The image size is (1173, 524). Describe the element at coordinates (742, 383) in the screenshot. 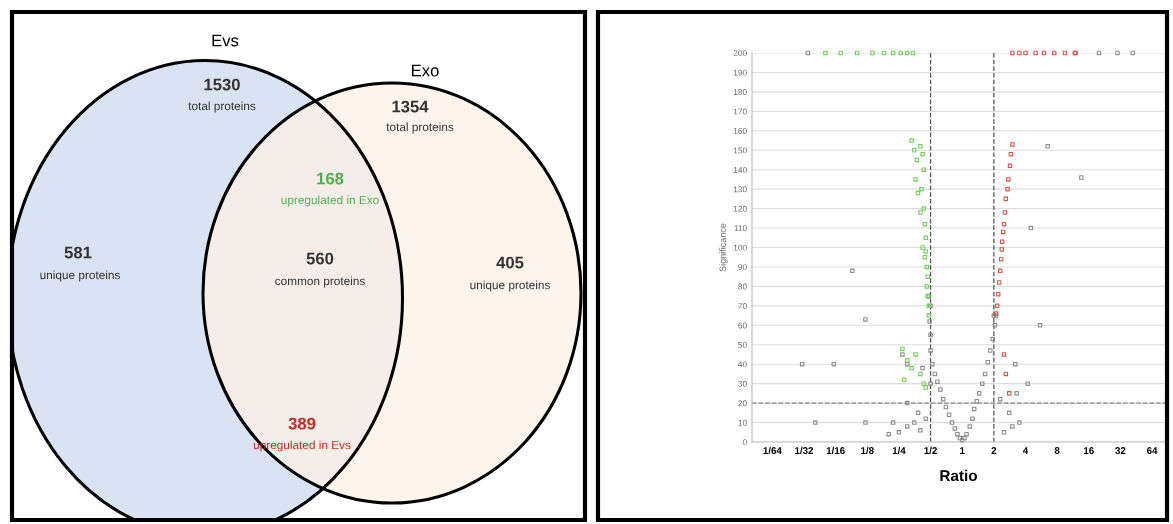

I see `y-tick-label: 30` at that location.